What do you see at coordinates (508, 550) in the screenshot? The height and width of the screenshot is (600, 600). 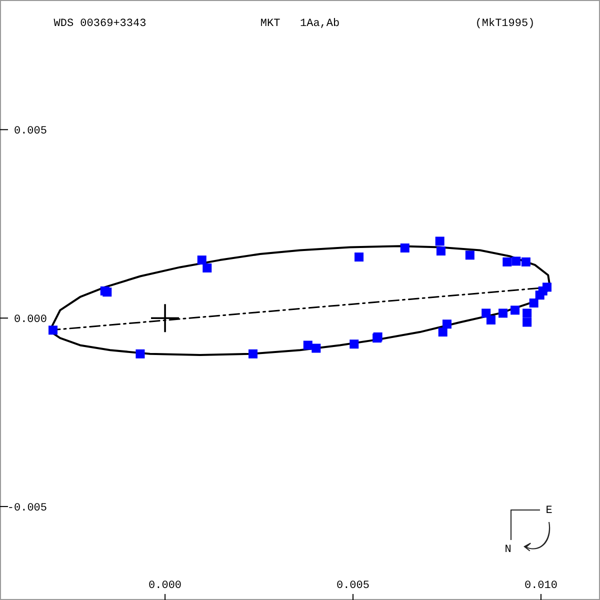 I see `annotation: N` at bounding box center [508, 550].